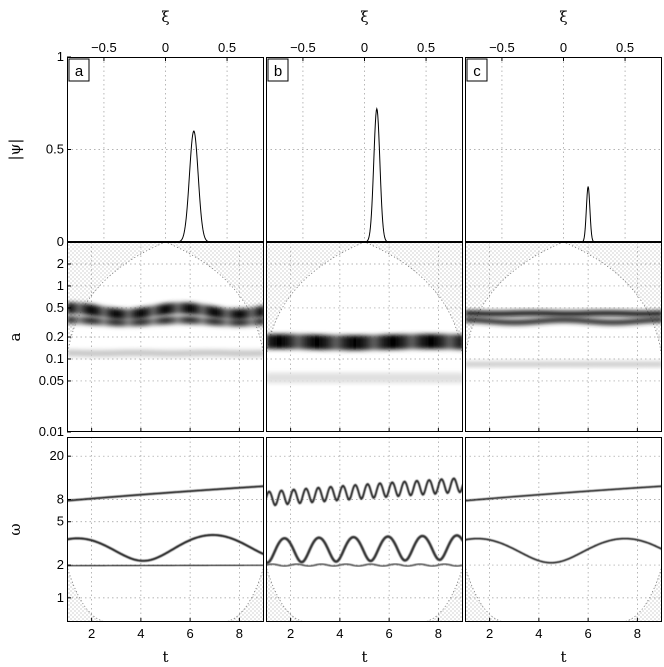 Image resolution: width=664 pixels, height=667 pixels. I want to click on cone-of-influence-hatch, so click(563, 594).